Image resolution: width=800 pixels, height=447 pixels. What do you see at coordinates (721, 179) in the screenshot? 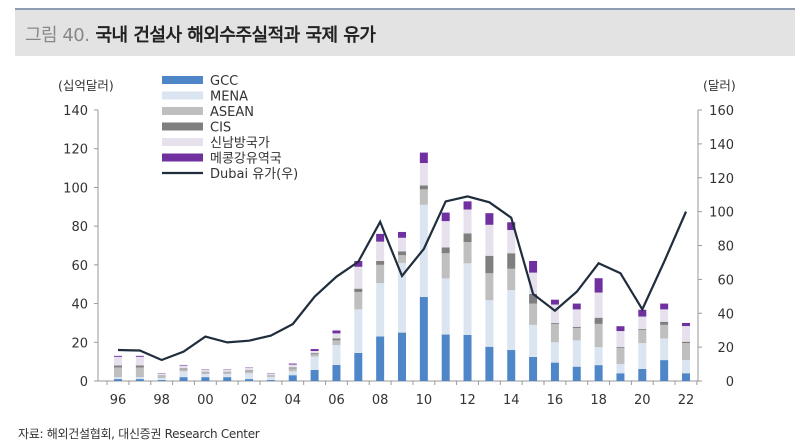
I see `right-tick-label: 120` at bounding box center [721, 179].